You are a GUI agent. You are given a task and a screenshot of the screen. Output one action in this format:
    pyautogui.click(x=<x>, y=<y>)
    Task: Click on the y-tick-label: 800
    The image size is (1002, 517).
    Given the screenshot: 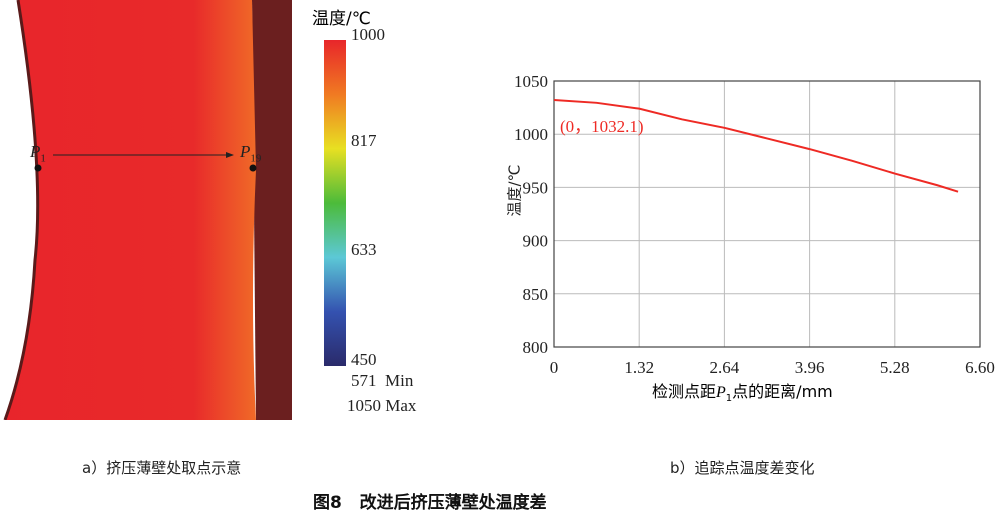 What is the action you would take?
    pyautogui.click(x=536, y=347)
    